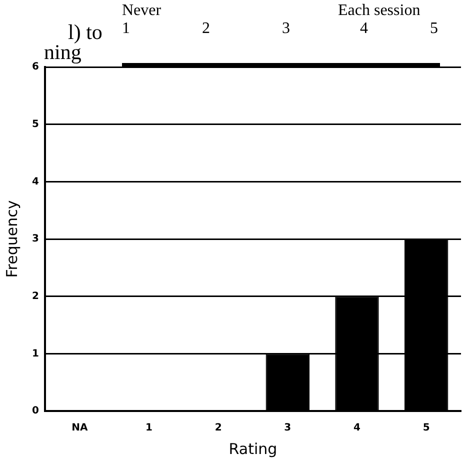 The height and width of the screenshot is (463, 467). What do you see at coordinates (35, 67) in the screenshot?
I see `y-tick-label: 6` at bounding box center [35, 67].